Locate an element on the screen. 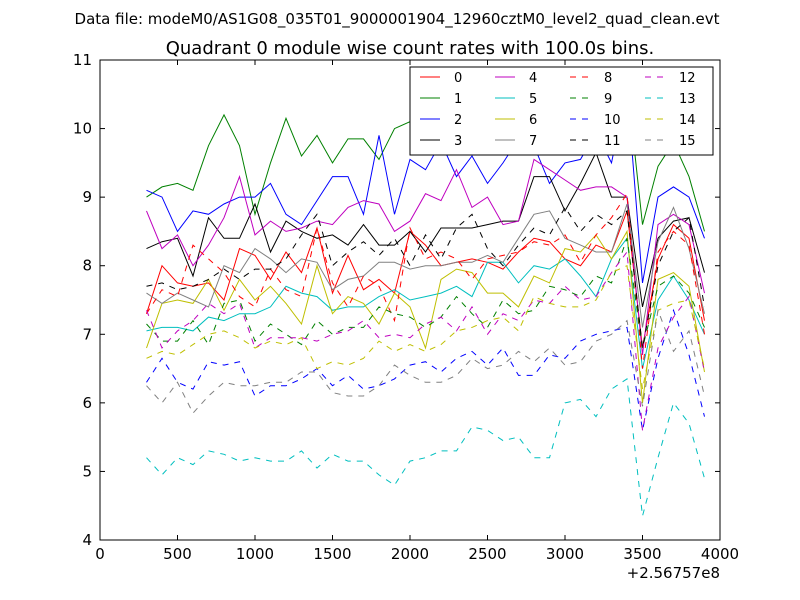 The height and width of the screenshot is (600, 800). legend-label: 6 is located at coordinates (533, 120).